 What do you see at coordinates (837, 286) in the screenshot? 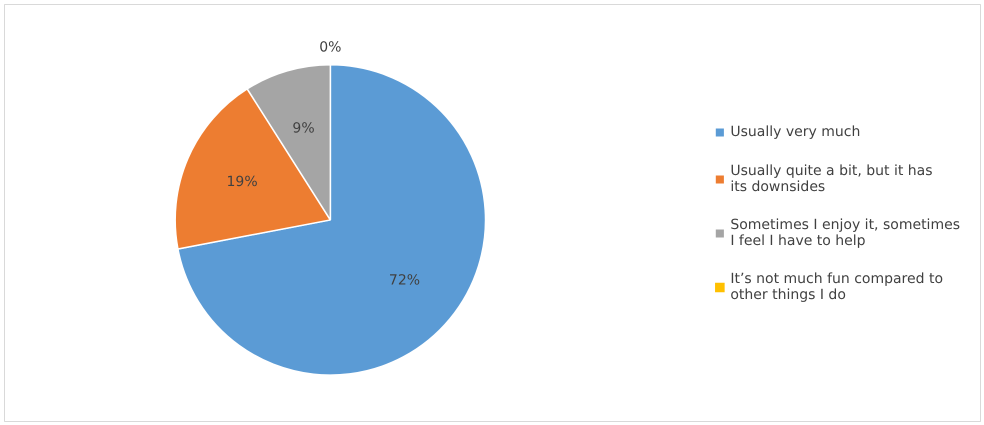
I see `legend-label: It’s not much fun compared to other things I do` at bounding box center [837, 286].